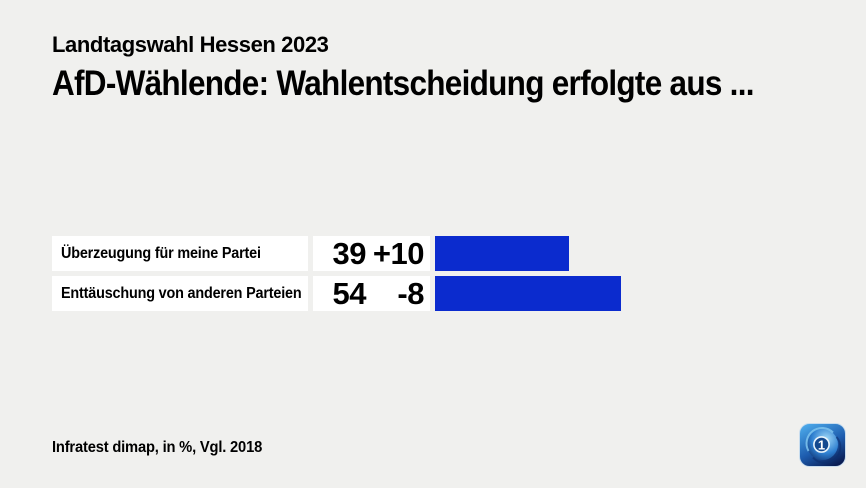 Image resolution: width=866 pixels, height=488 pixels. I want to click on chart-row: Enttäuschung von anderen Parteien 54 -8, so click(336, 293).